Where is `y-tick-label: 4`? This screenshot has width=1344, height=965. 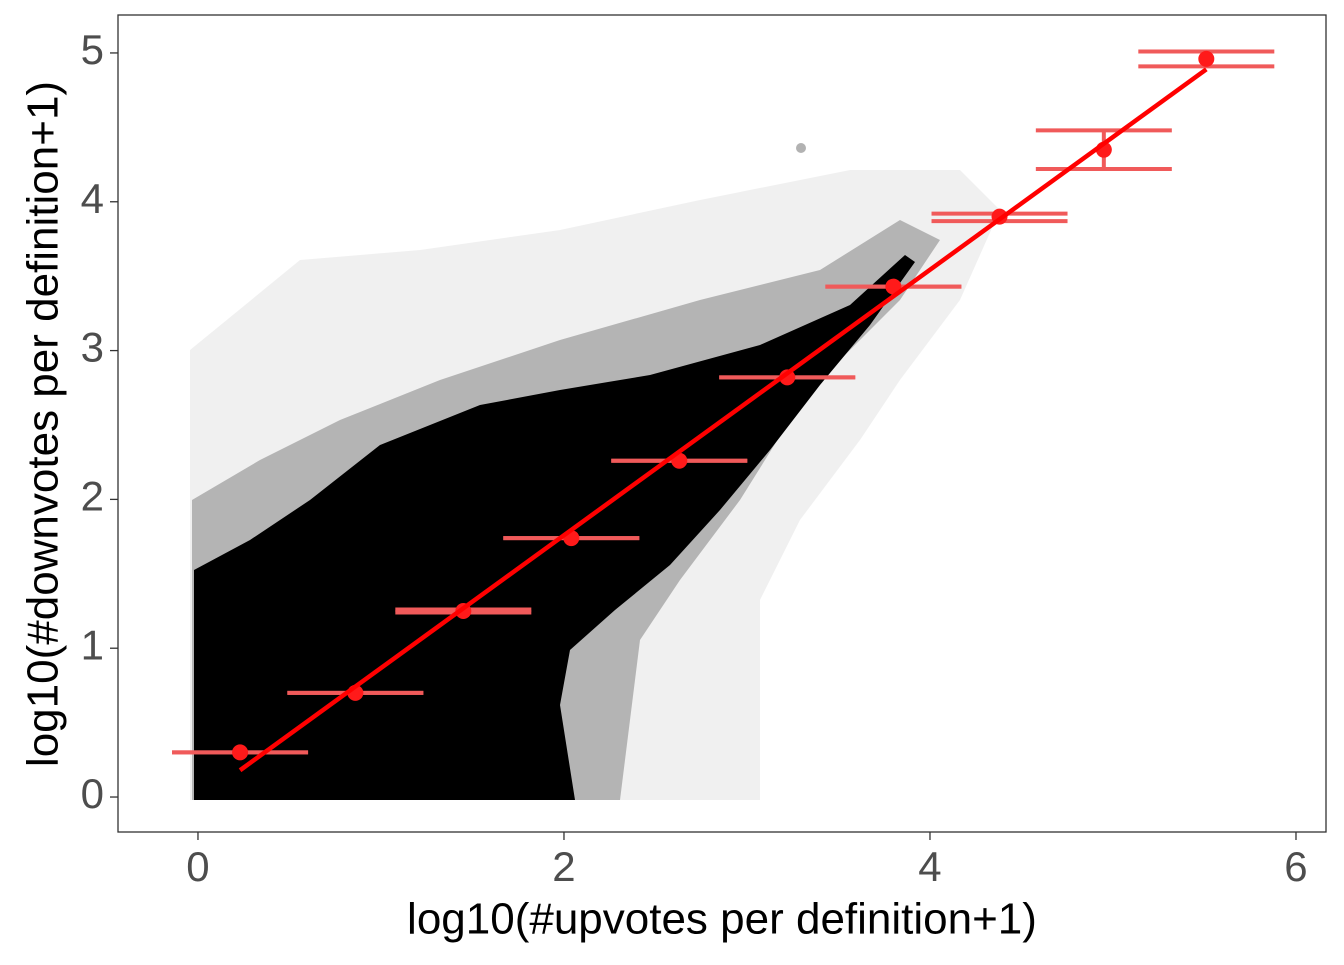
y-tick-label: 4 is located at coordinates (92, 198).